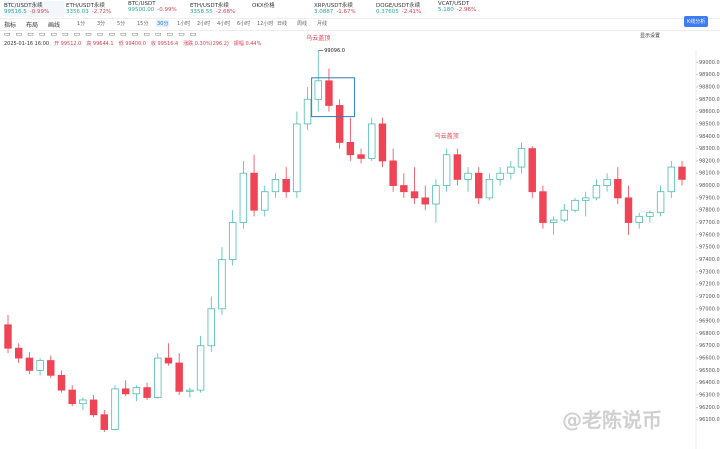 The width and height of the screenshot is (720, 449). Describe the element at coordinates (709, 87) in the screenshot. I see `y-tick-label: 98800.0` at that location.